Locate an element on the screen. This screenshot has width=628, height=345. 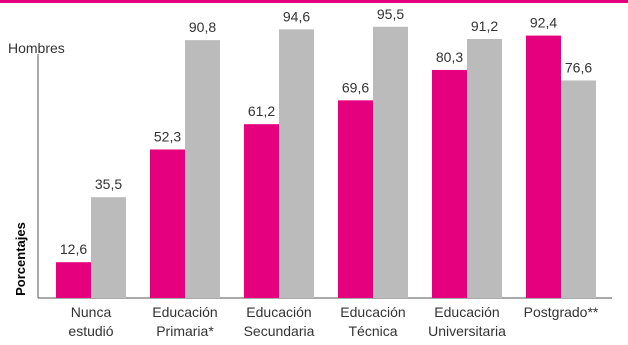
category-label-2-line-1: Educación is located at coordinates (184, 312).